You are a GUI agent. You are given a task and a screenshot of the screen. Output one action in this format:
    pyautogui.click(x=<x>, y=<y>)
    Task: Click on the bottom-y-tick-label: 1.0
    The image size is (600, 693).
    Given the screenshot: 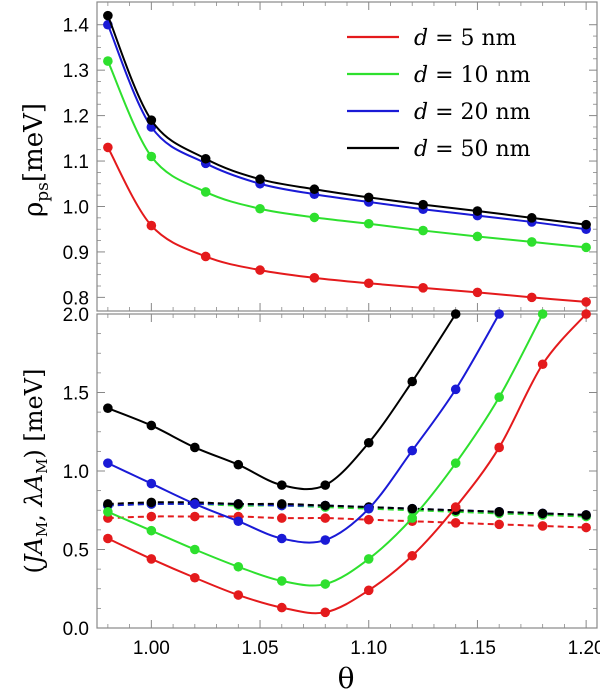 What is the action you would take?
    pyautogui.click(x=76, y=472)
    